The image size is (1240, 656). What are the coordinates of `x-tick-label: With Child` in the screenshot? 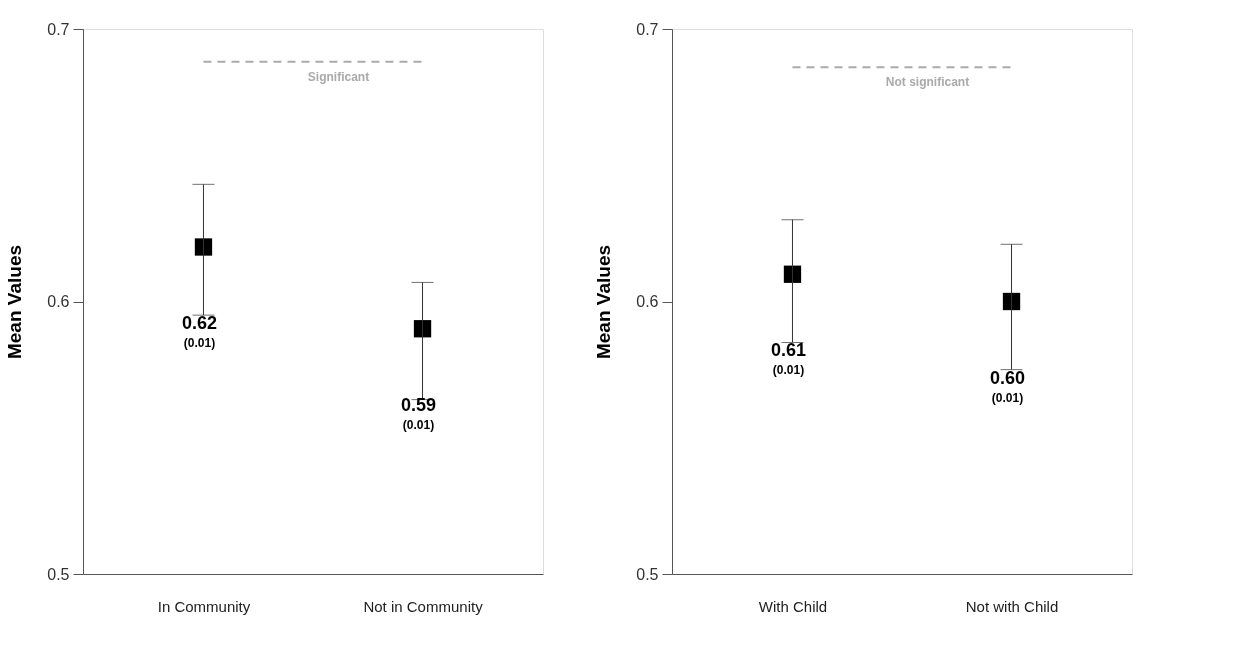 It's located at (793, 606).